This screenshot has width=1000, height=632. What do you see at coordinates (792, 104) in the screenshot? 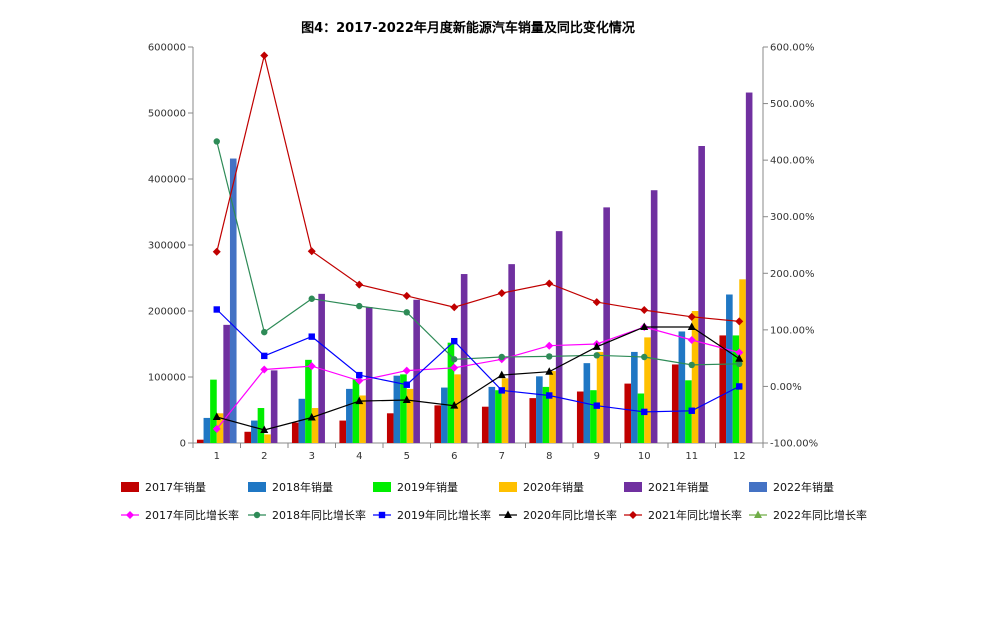
I see `y-right-tick-label: 500.00%` at bounding box center [792, 104].